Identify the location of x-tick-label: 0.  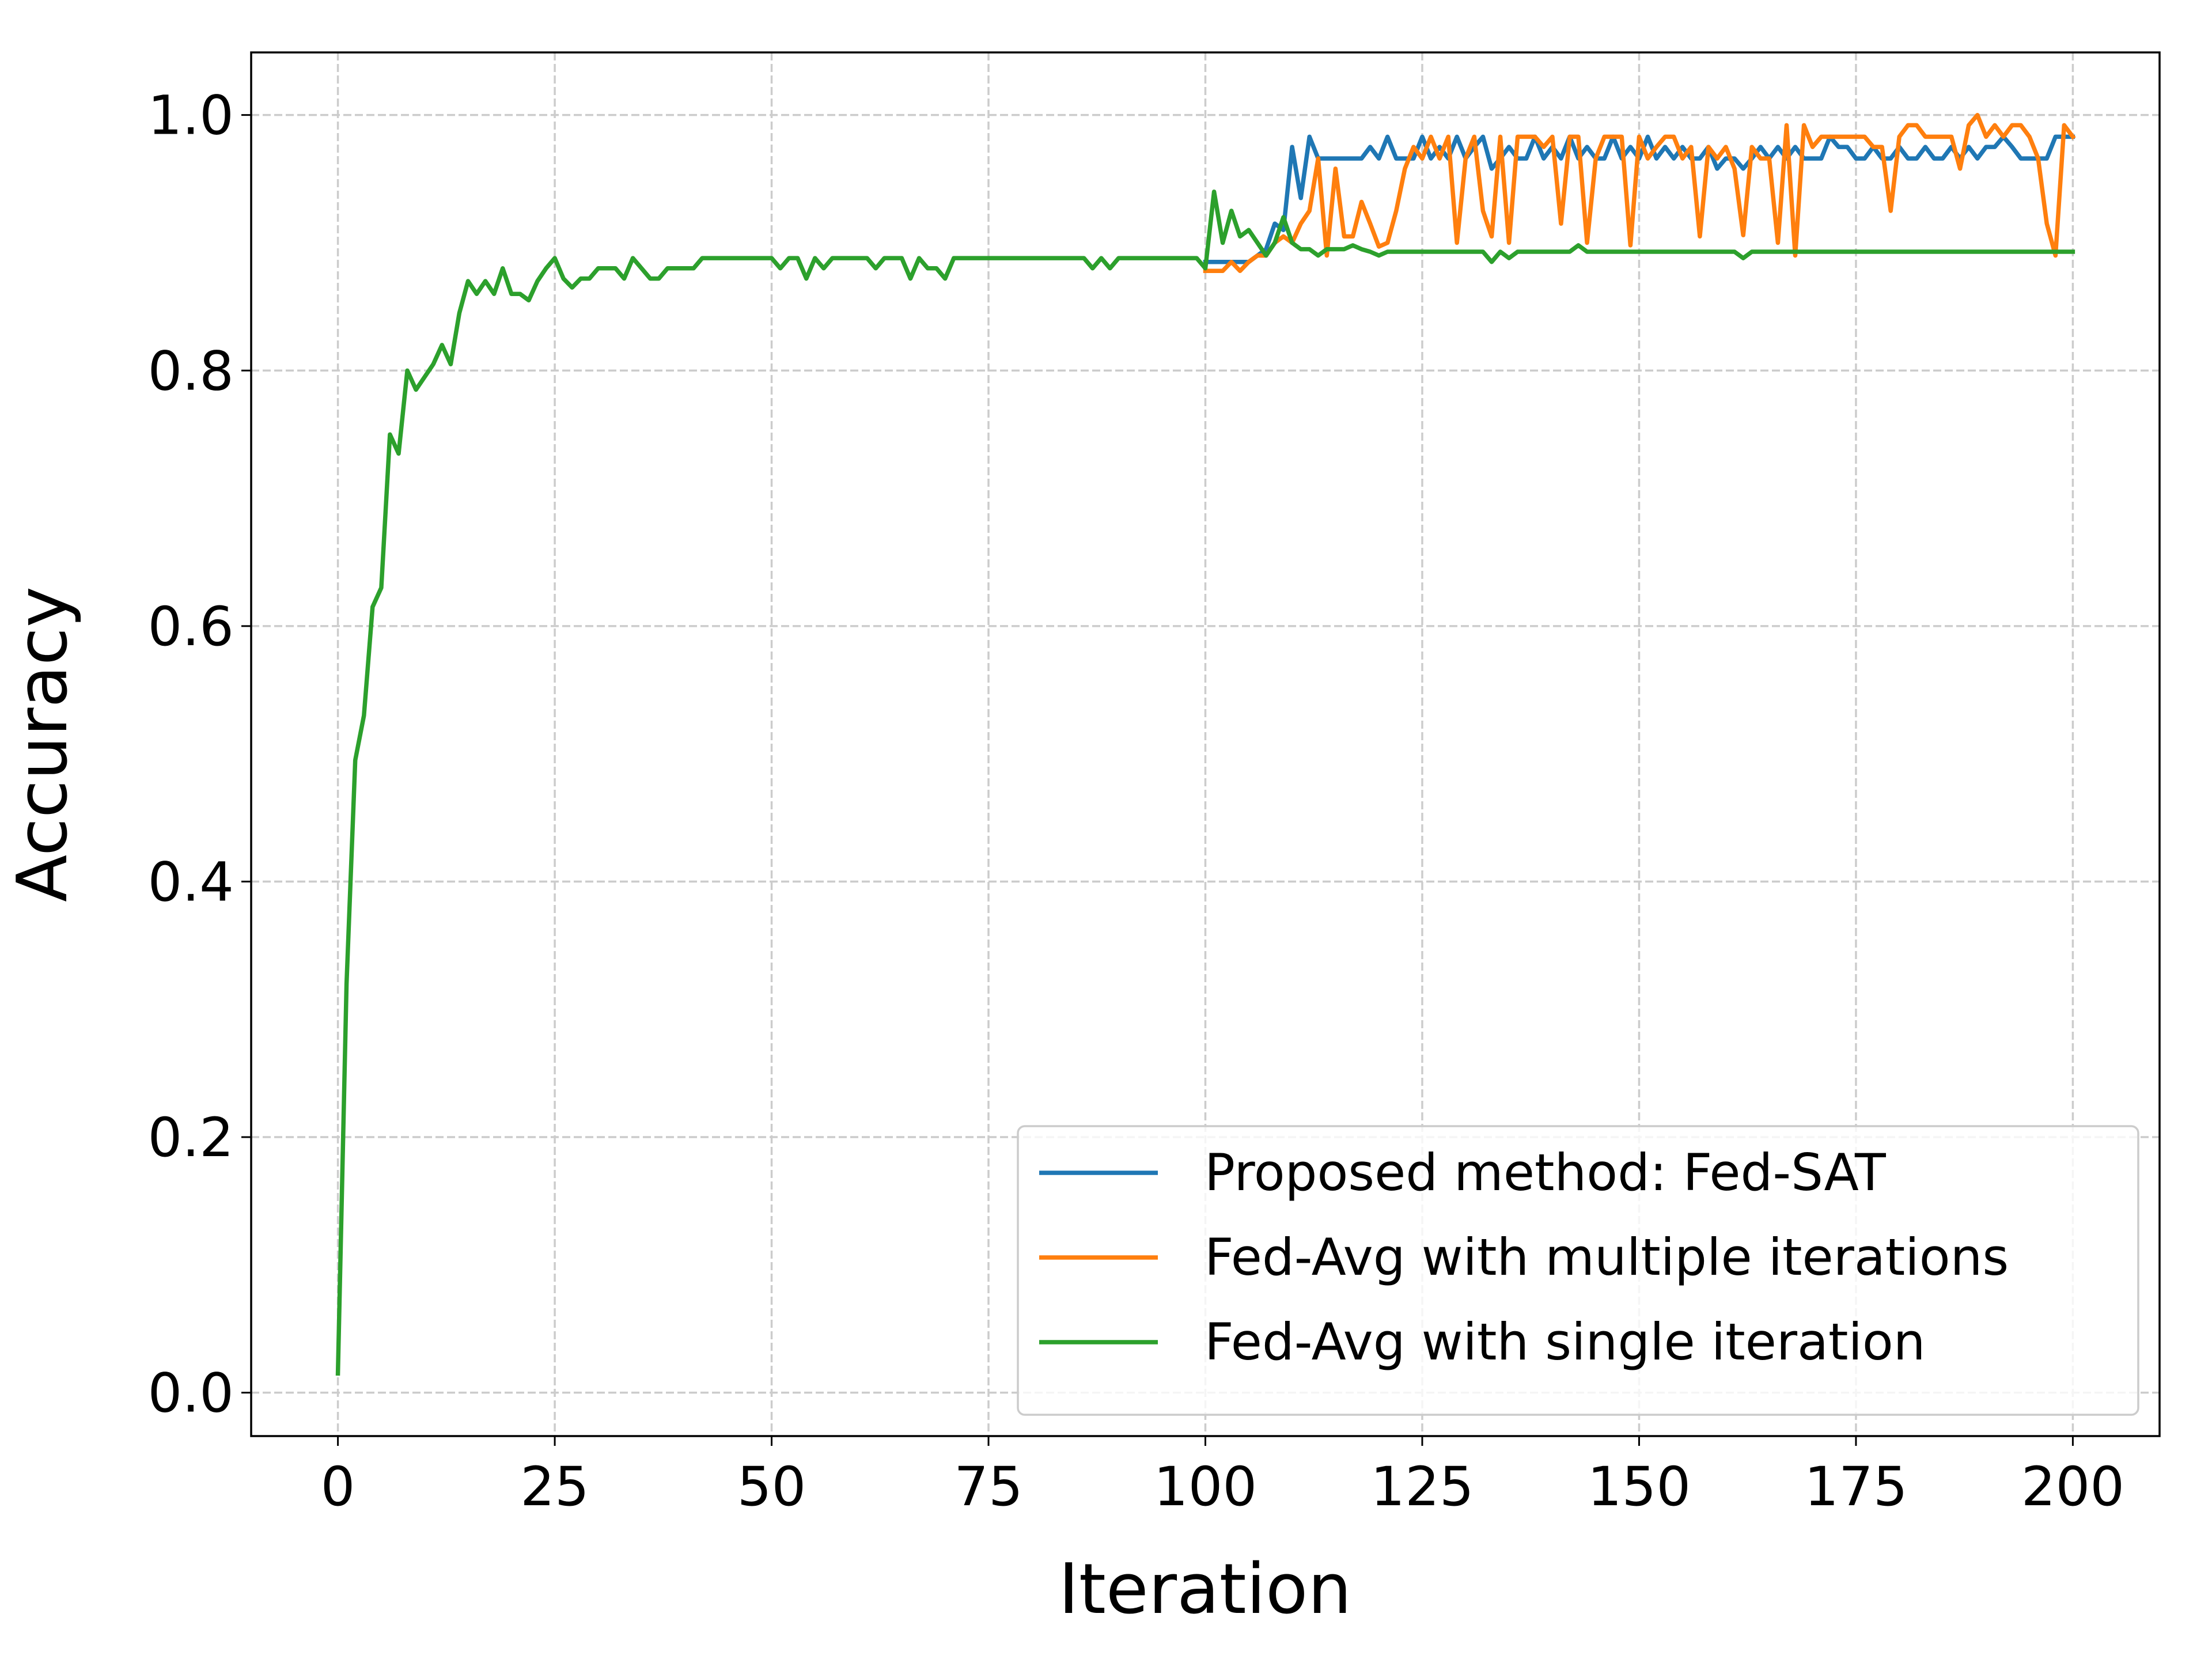
(338, 1487).